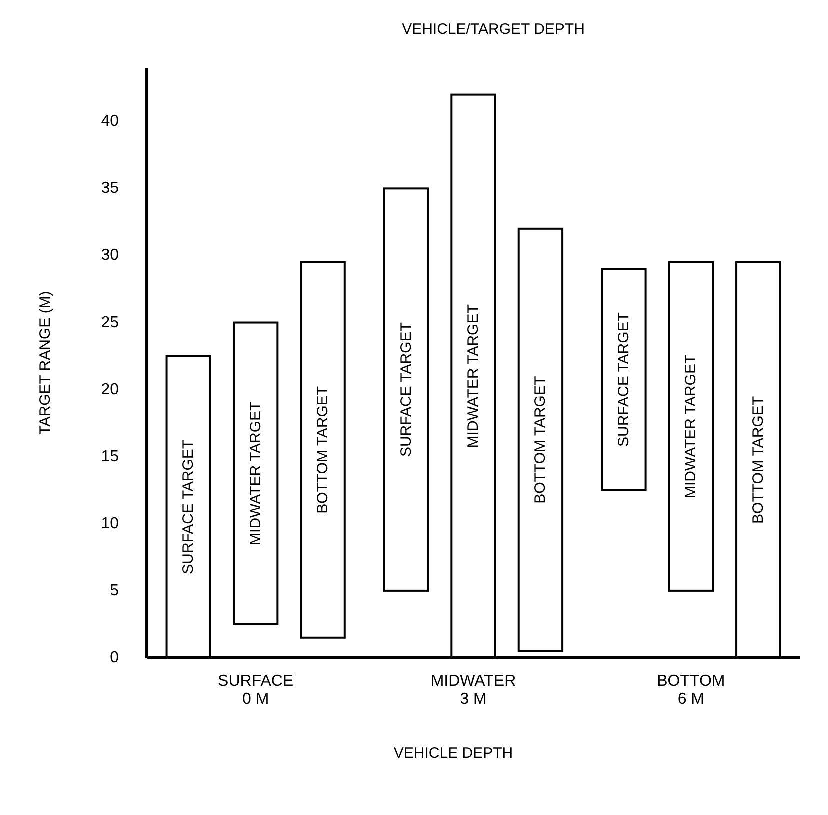  Describe the element at coordinates (115, 658) in the screenshot. I see `y-tick-label: 0` at that location.